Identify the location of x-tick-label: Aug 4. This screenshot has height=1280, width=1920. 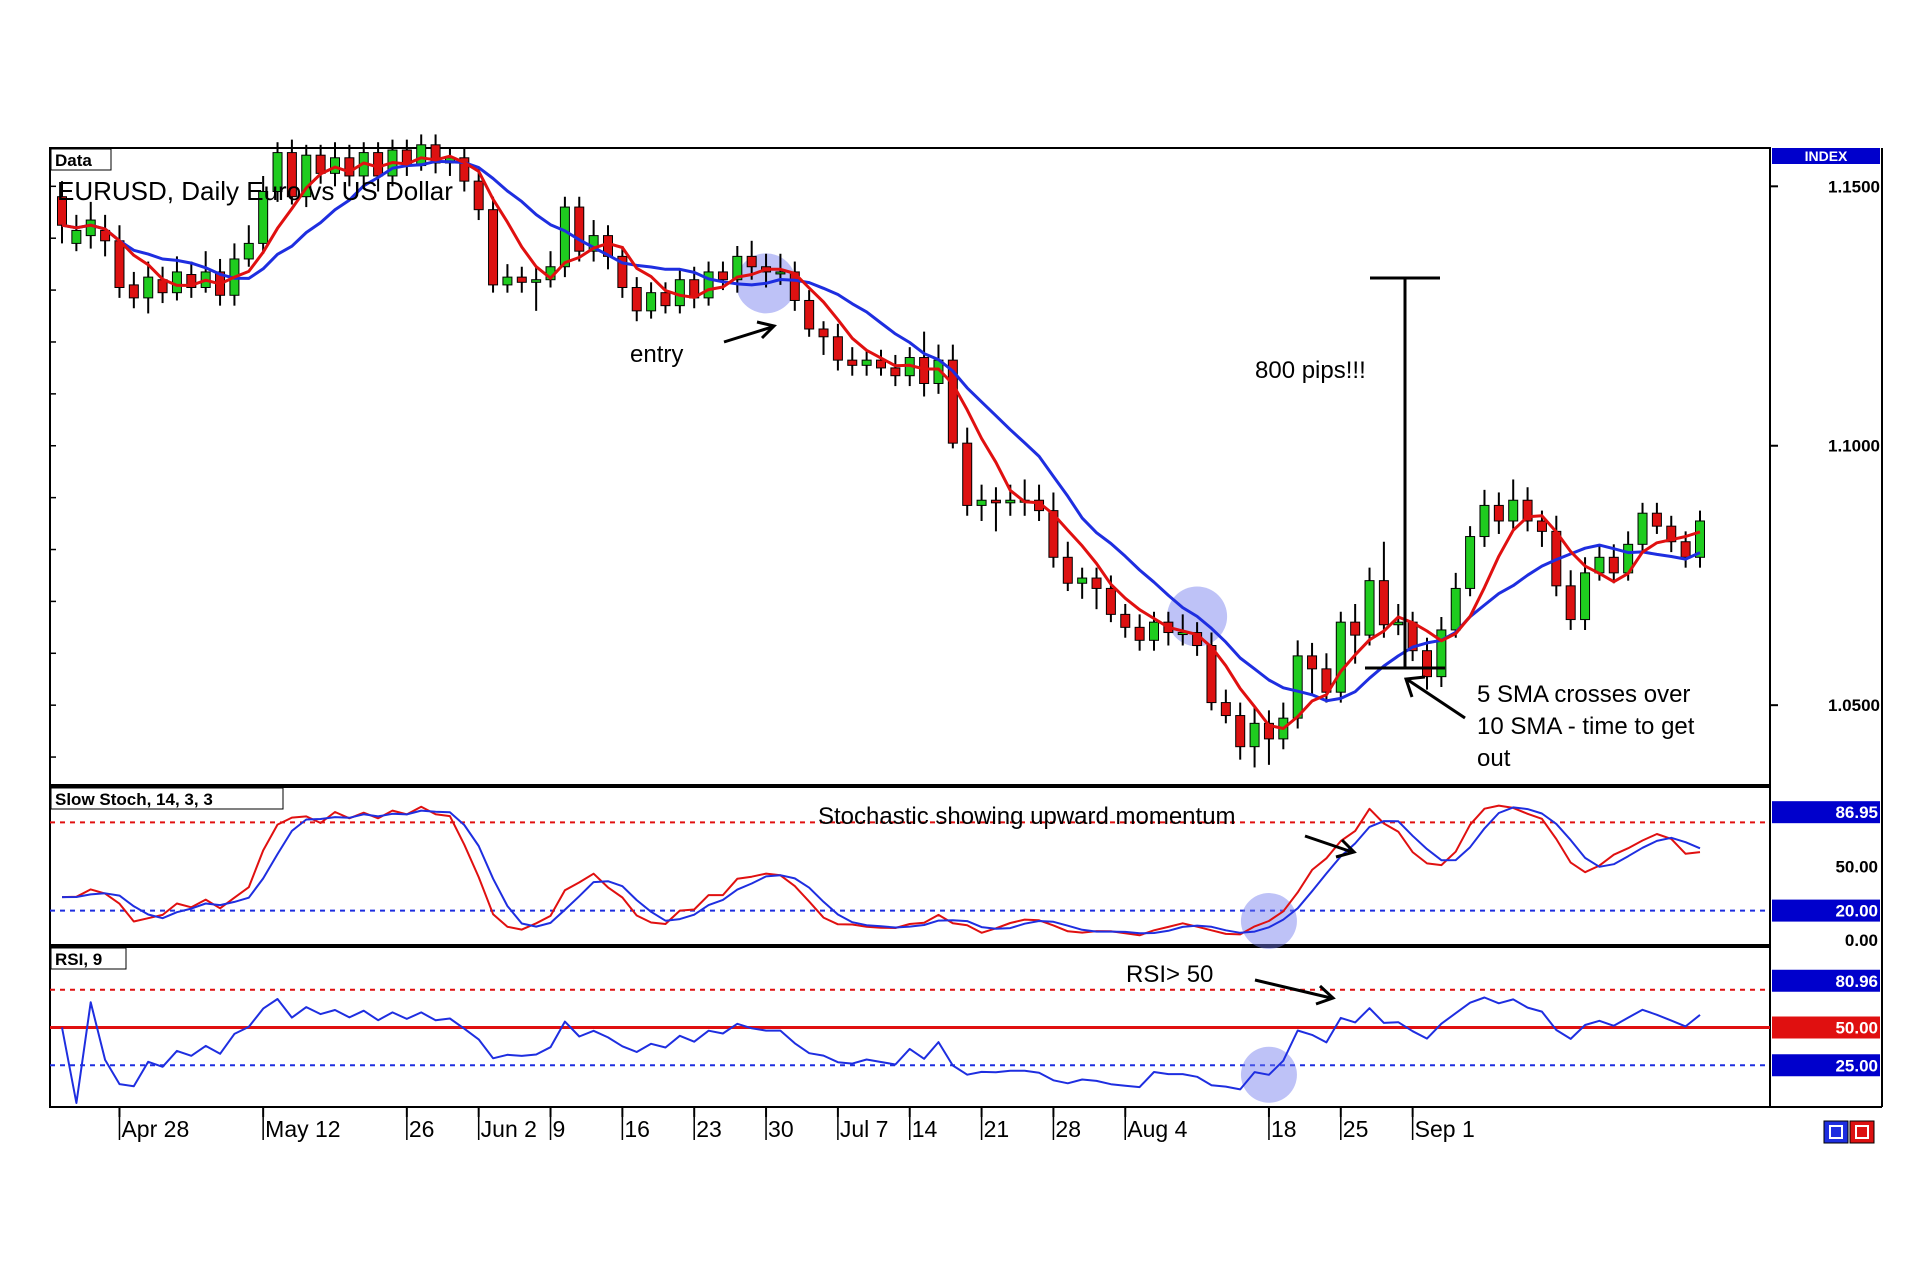
(1157, 1129).